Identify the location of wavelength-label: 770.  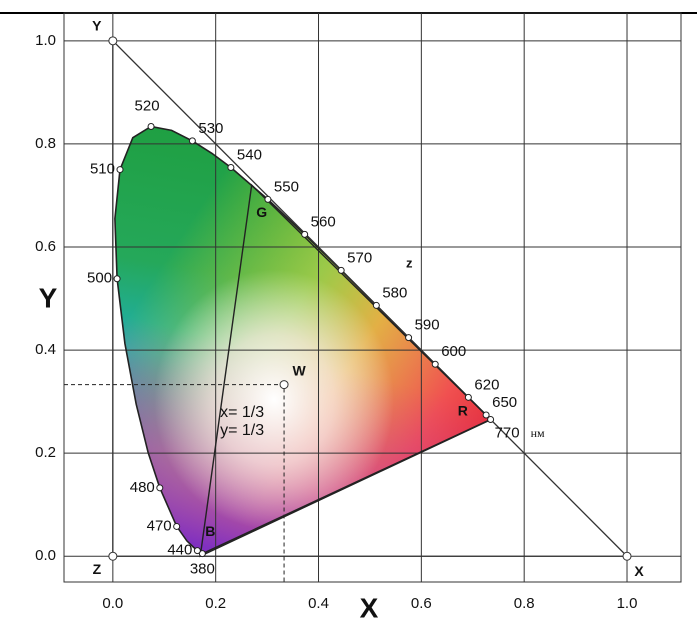
(507, 432).